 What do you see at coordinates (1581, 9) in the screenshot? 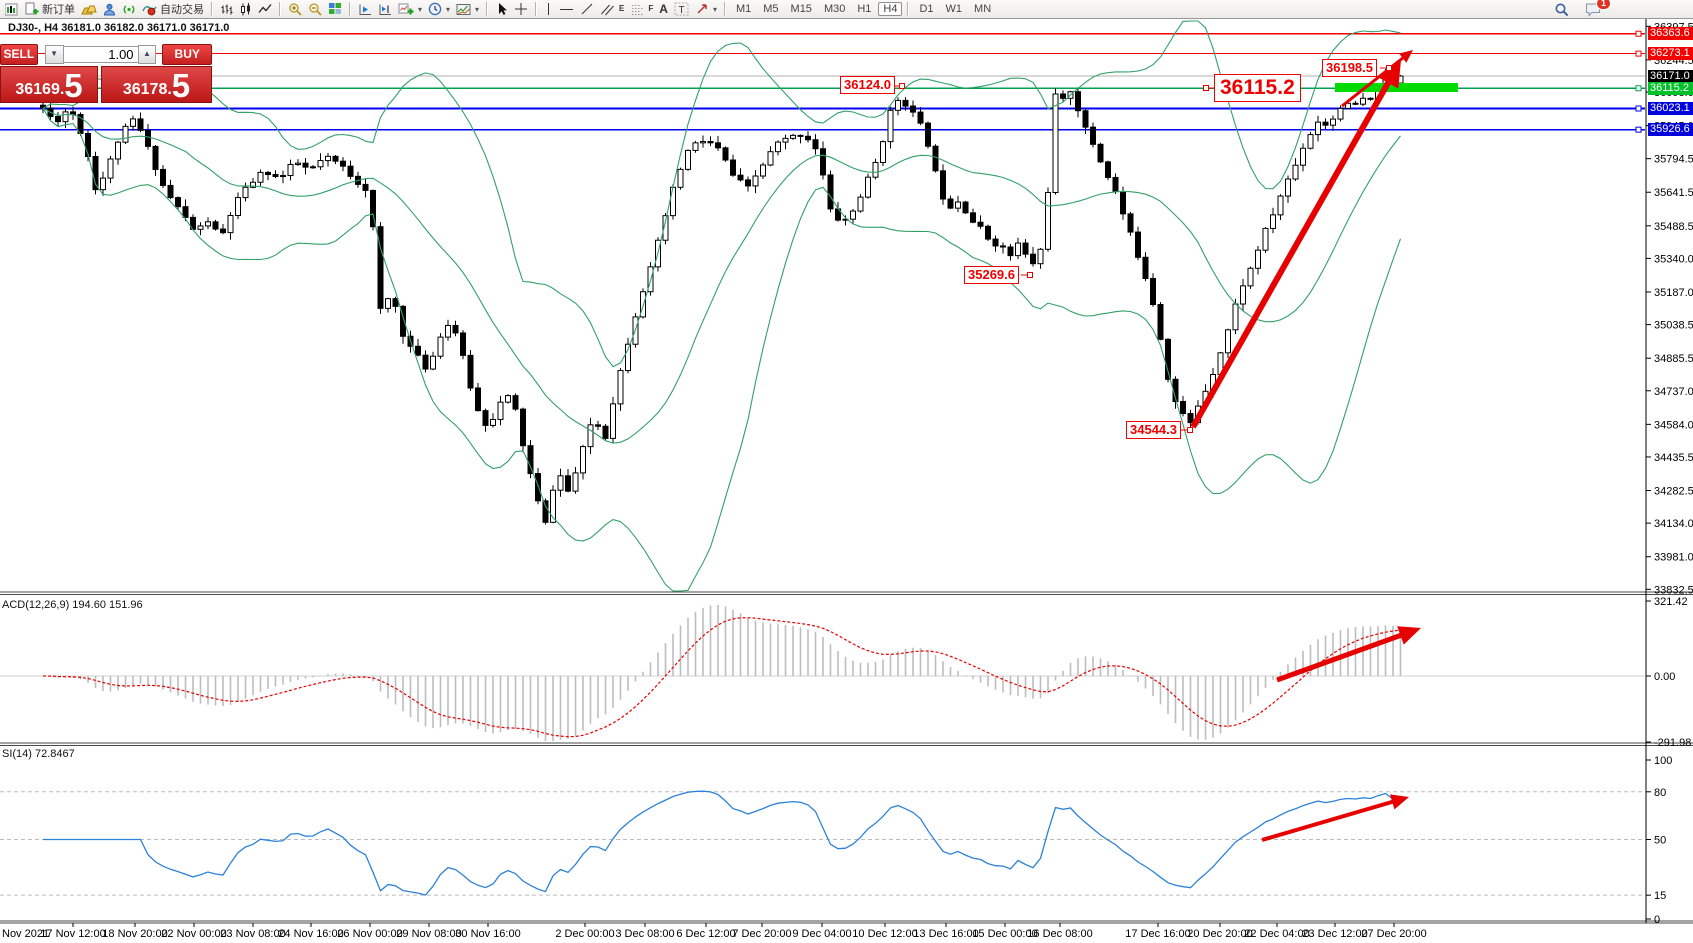
I see `toolbar-right-group: 1` at bounding box center [1581, 9].